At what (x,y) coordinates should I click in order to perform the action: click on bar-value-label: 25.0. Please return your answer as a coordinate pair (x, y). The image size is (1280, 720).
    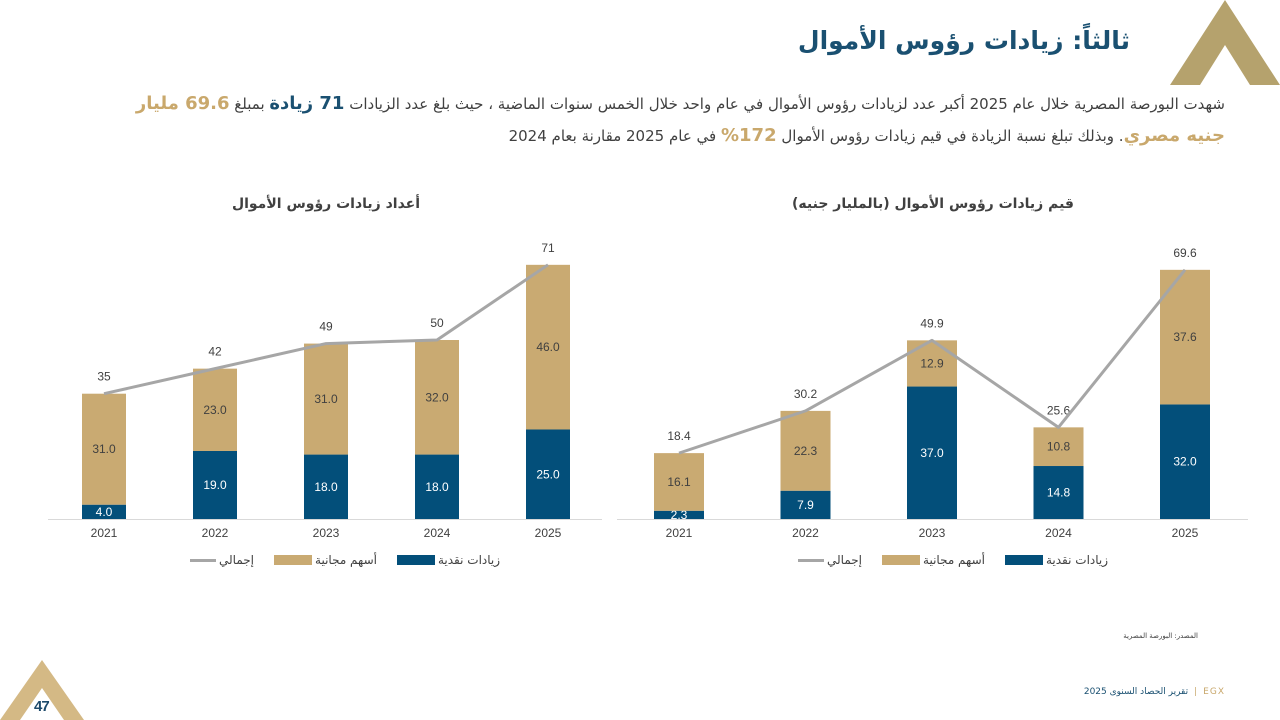
    Looking at the image, I should click on (548, 474).